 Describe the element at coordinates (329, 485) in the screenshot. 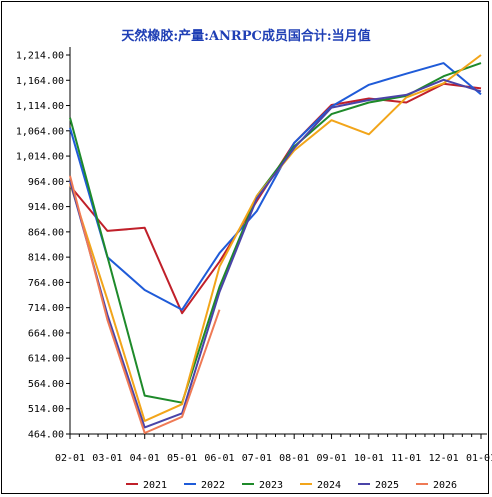

I see `legend-label-2024: 2024` at that location.